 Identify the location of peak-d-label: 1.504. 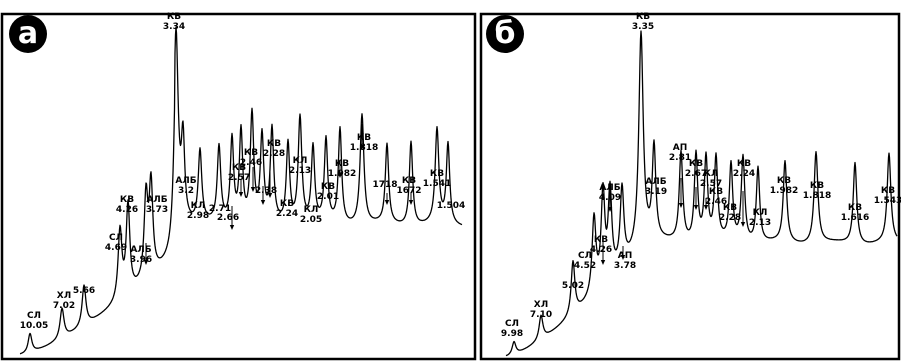
(451, 206).